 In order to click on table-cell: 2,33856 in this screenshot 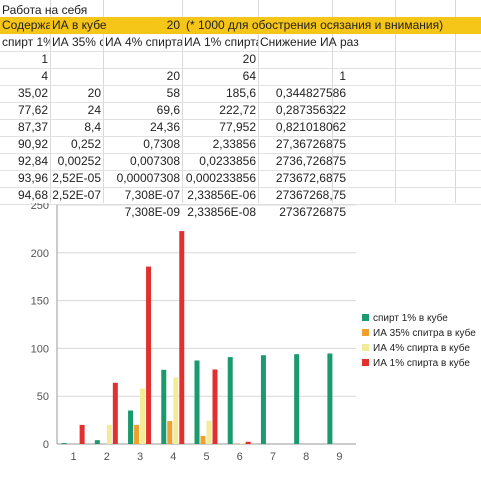, I will do `click(234, 144)`.